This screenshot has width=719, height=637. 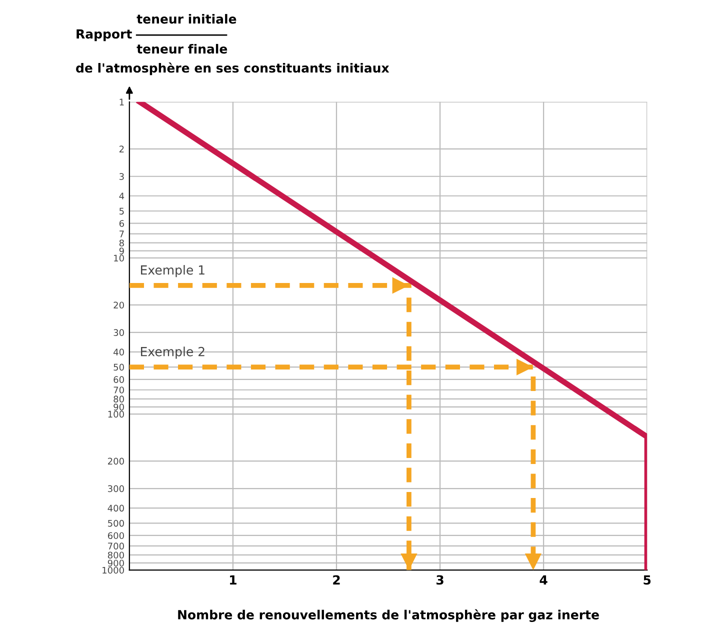 I want to click on y-tick-label: 200, so click(x=116, y=461).